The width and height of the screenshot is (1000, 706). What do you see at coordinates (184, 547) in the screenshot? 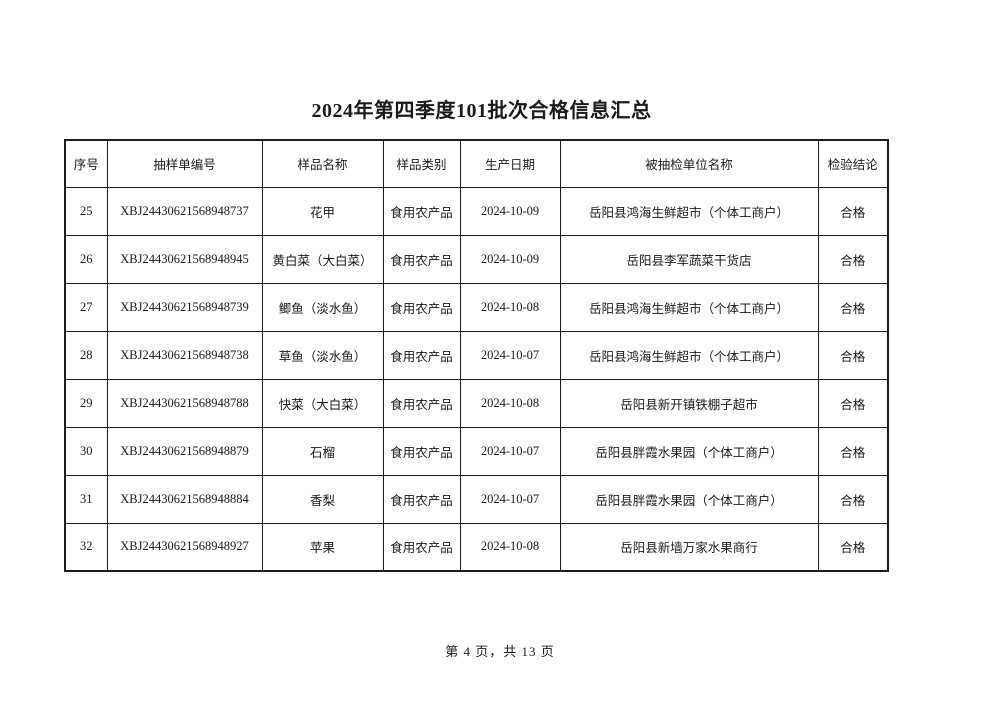
I see `cell-sample-form-number: XBJ24430621568948927` at bounding box center [184, 547].